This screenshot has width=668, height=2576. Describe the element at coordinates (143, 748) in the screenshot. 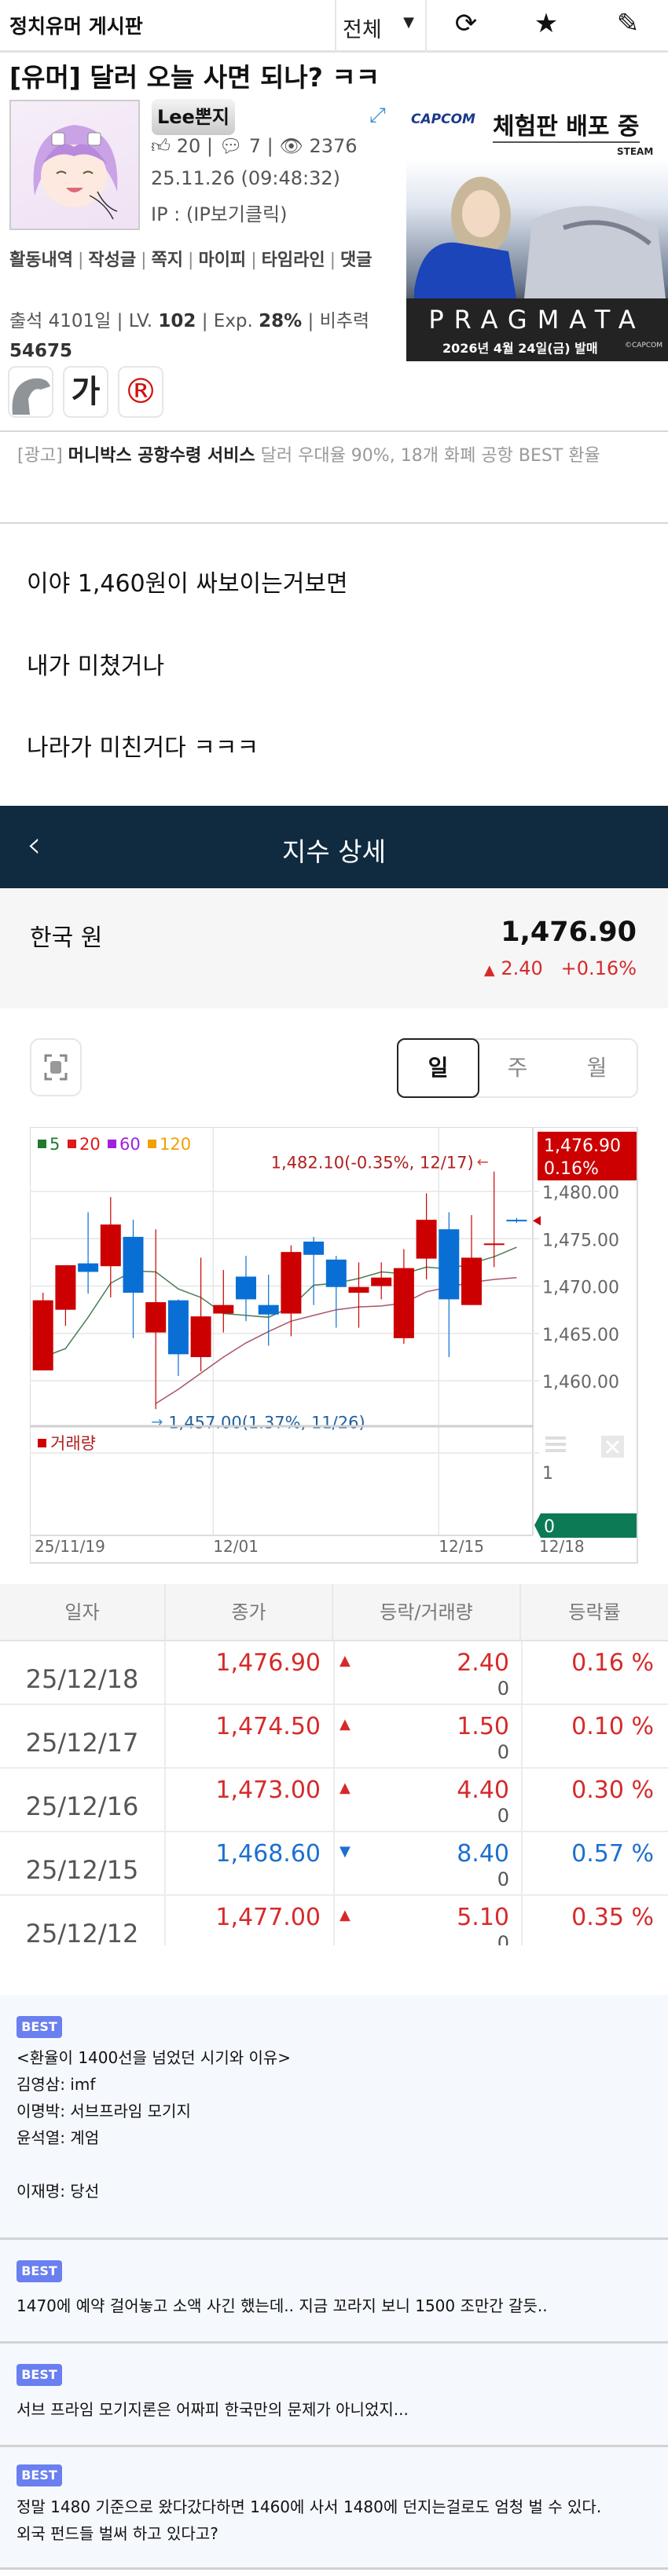

I see `post-body-line: 나라가 미친거다 ㅋㅋㅋ` at that location.